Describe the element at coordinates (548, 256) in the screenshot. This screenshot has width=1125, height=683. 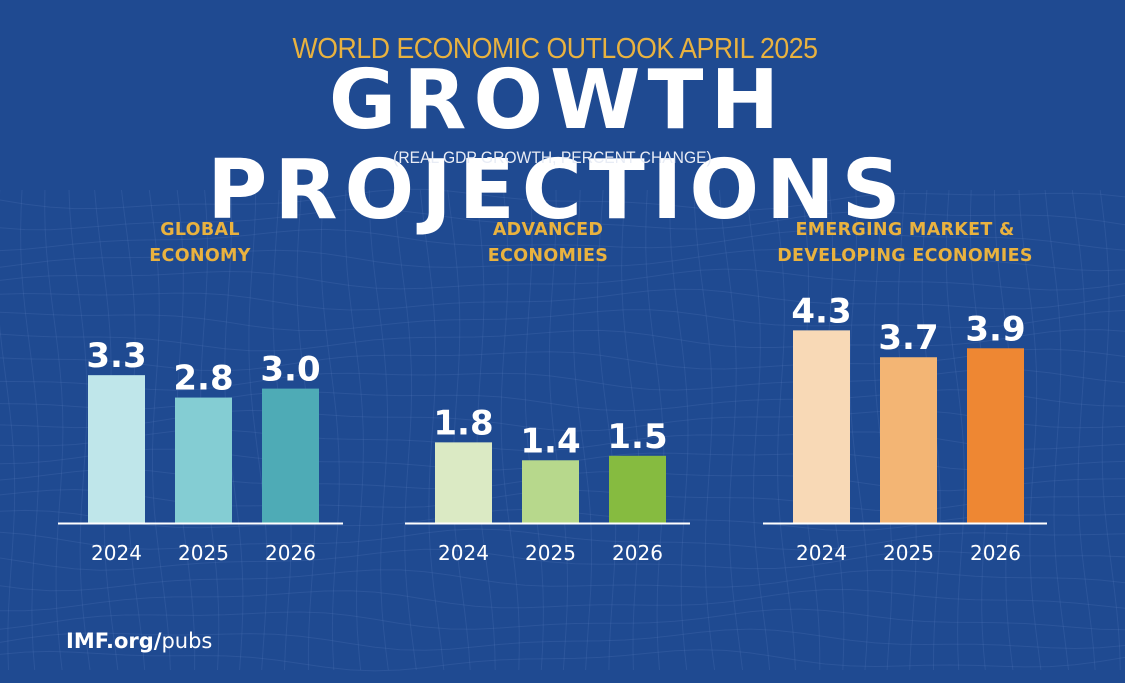
I see `panel-title-line: ECONOMIES` at that location.